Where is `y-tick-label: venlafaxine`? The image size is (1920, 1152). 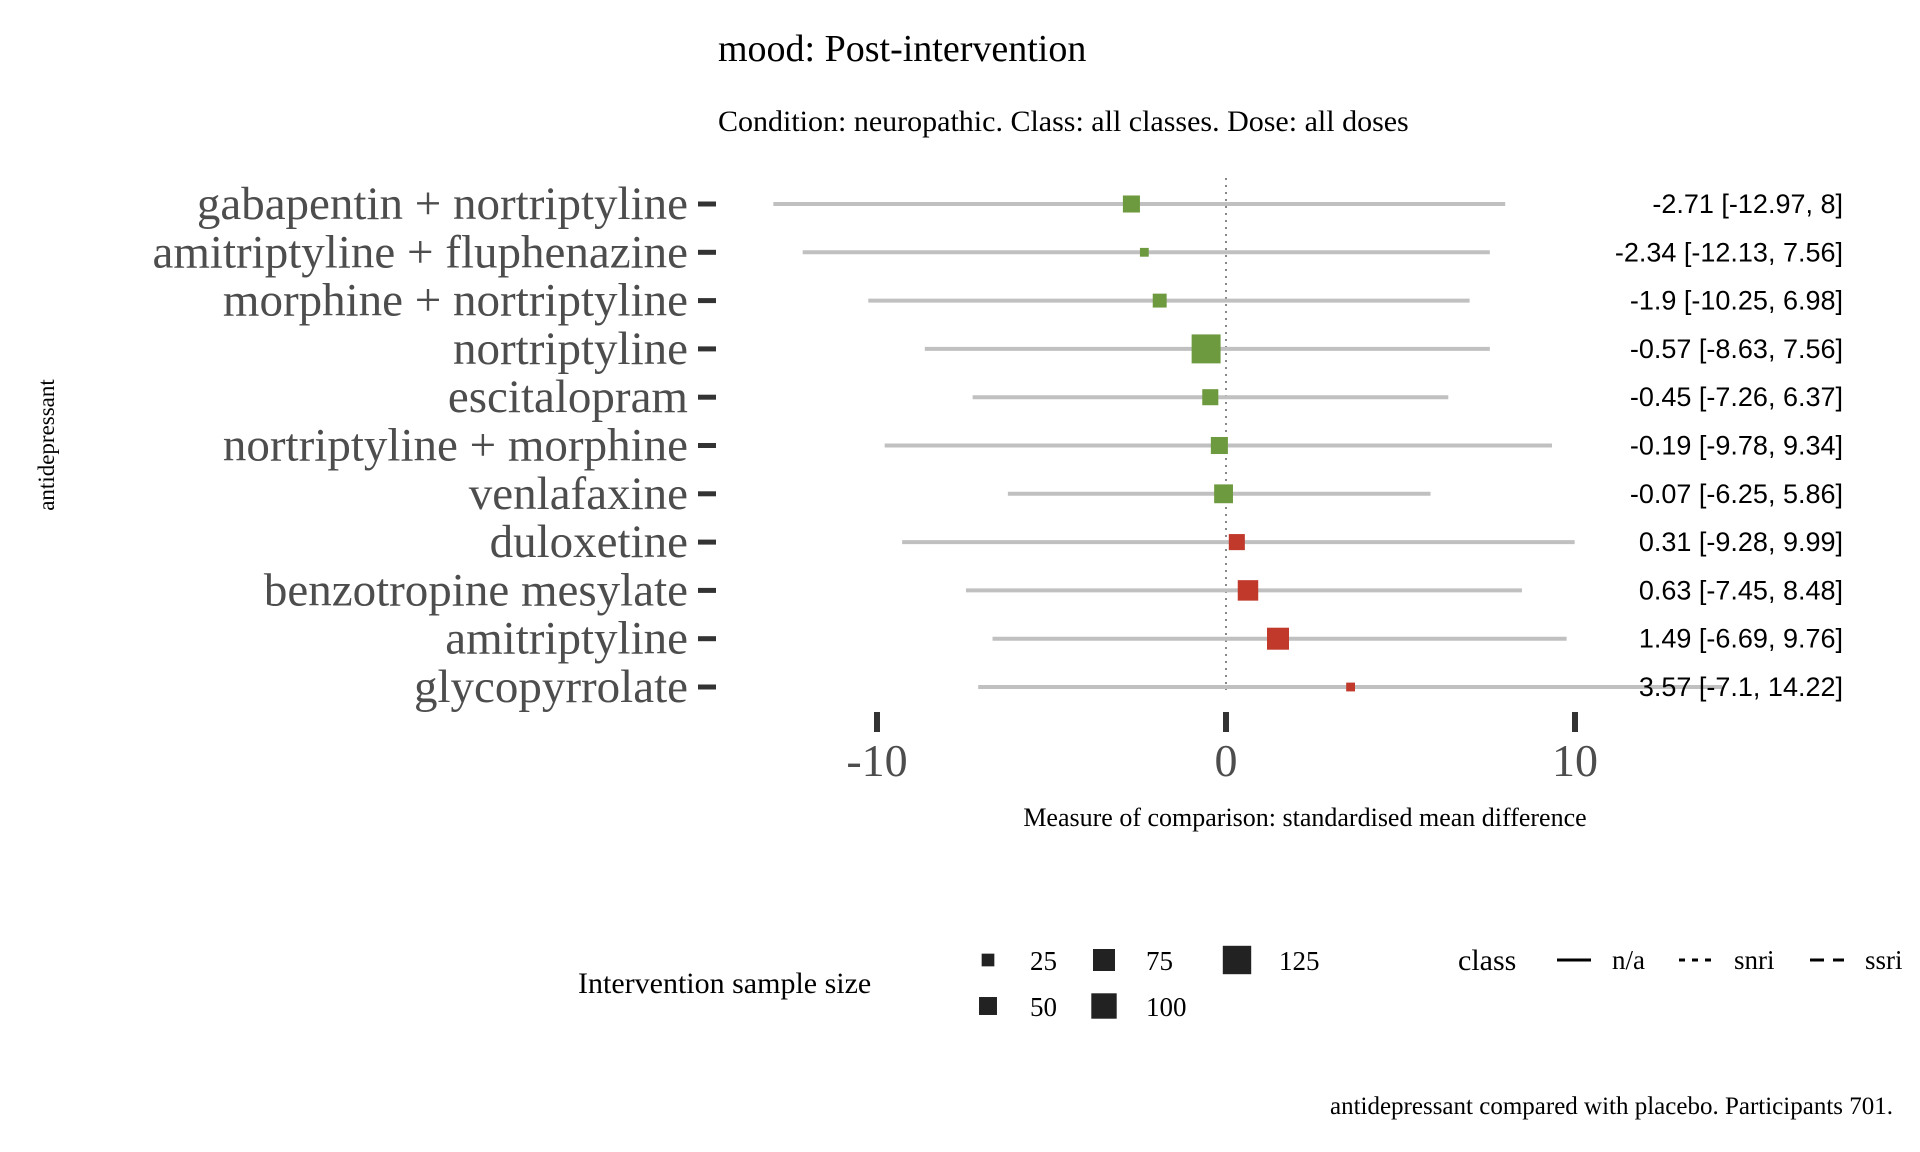
y-tick-label: venlafaxine is located at coordinates (578, 494).